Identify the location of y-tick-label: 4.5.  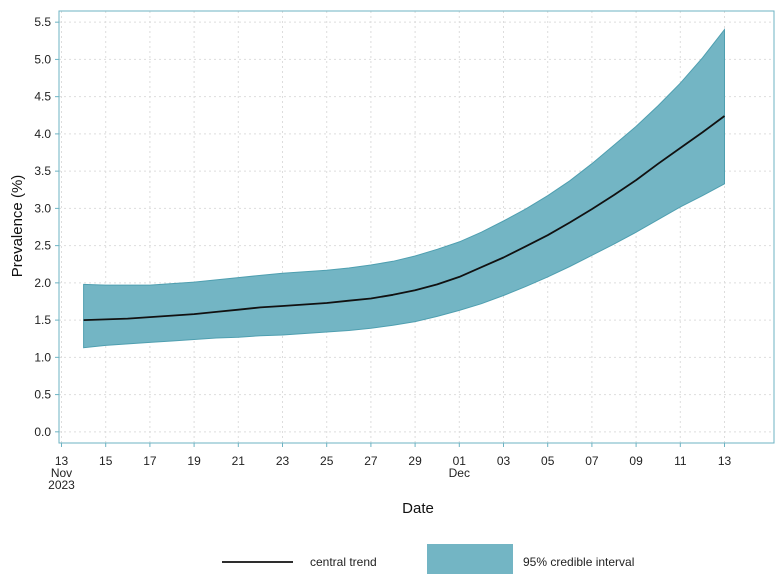
(42, 97).